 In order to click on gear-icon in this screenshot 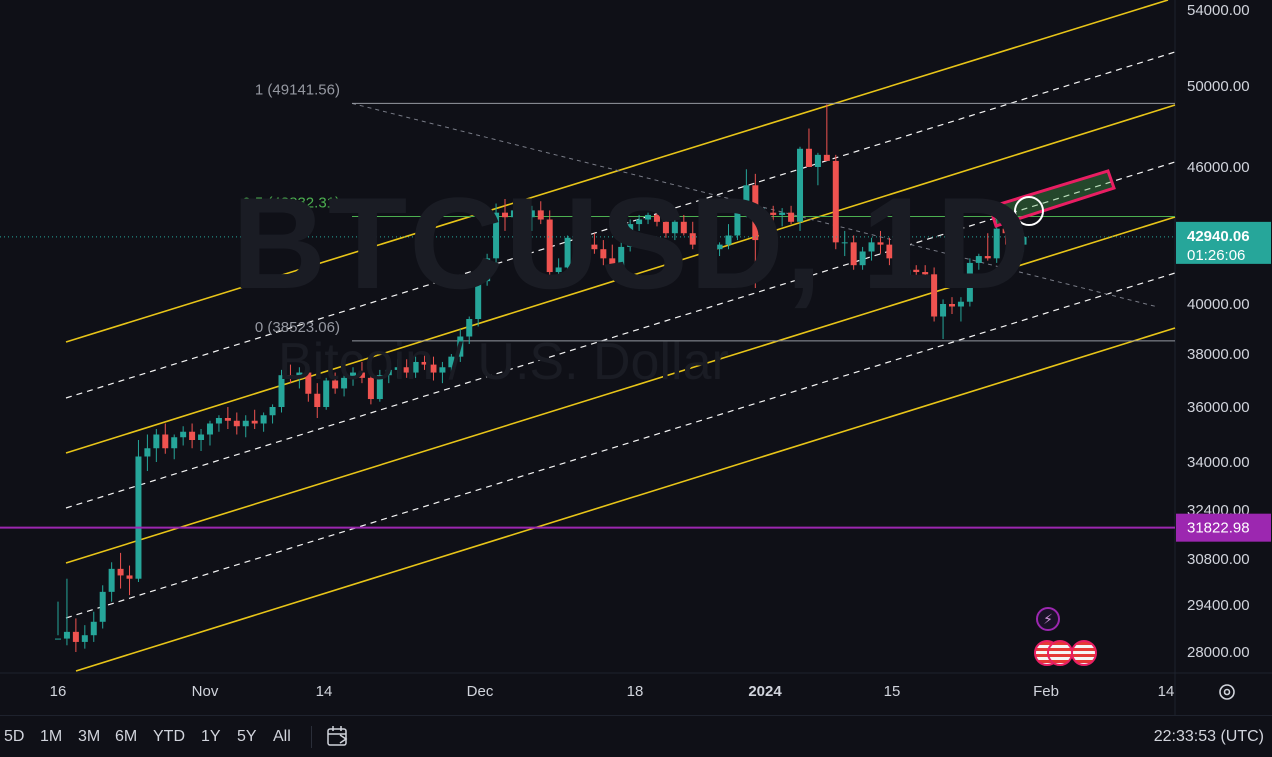, I will do `click(1227, 692)`.